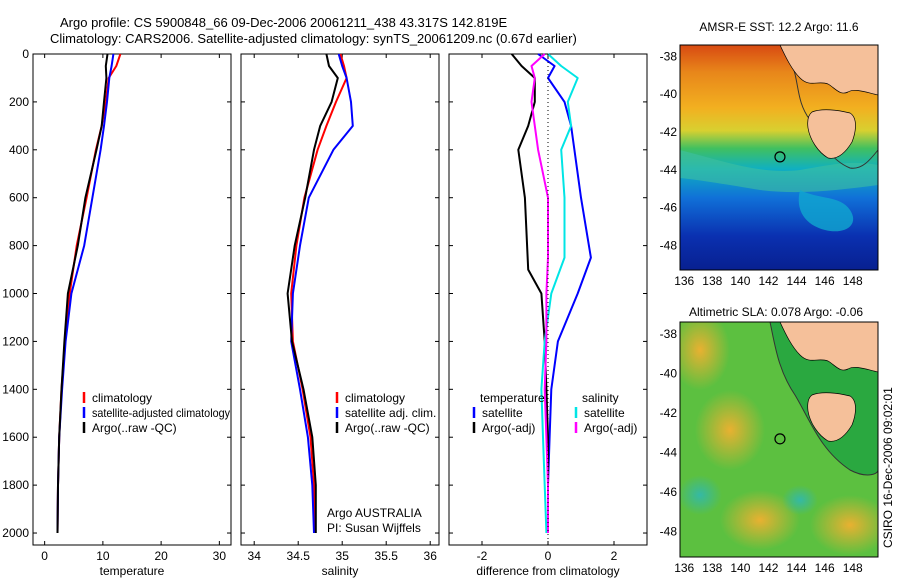 Image resolution: width=900 pixels, height=580 pixels. I want to click on sla-map-frame, so click(779, 439).